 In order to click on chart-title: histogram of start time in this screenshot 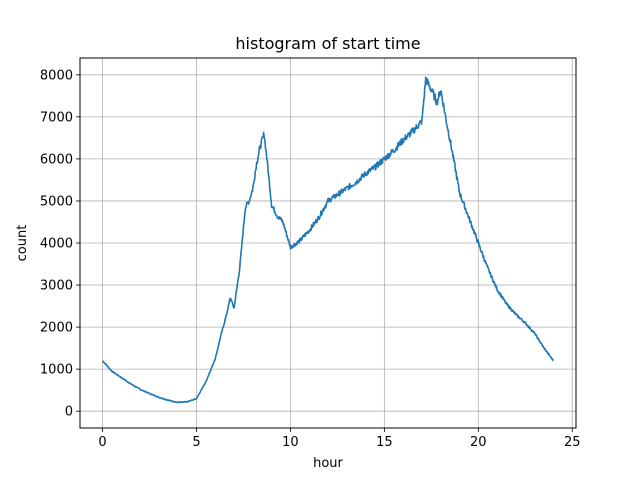, I will do `click(327, 43)`.